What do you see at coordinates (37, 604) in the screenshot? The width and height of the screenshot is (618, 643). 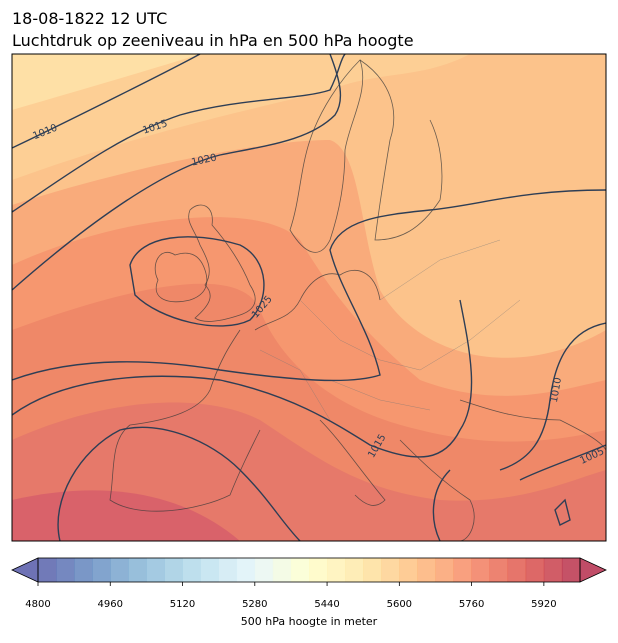 I see `colorbar-tick-label: 4800` at bounding box center [37, 604].